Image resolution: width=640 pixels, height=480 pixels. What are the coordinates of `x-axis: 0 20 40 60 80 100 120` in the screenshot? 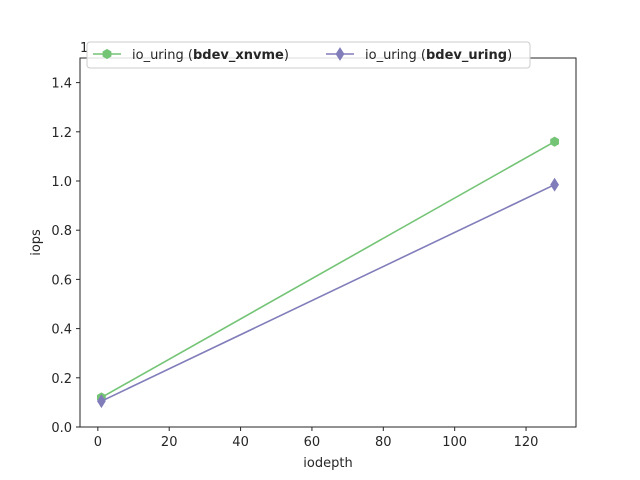 It's located at (316, 438).